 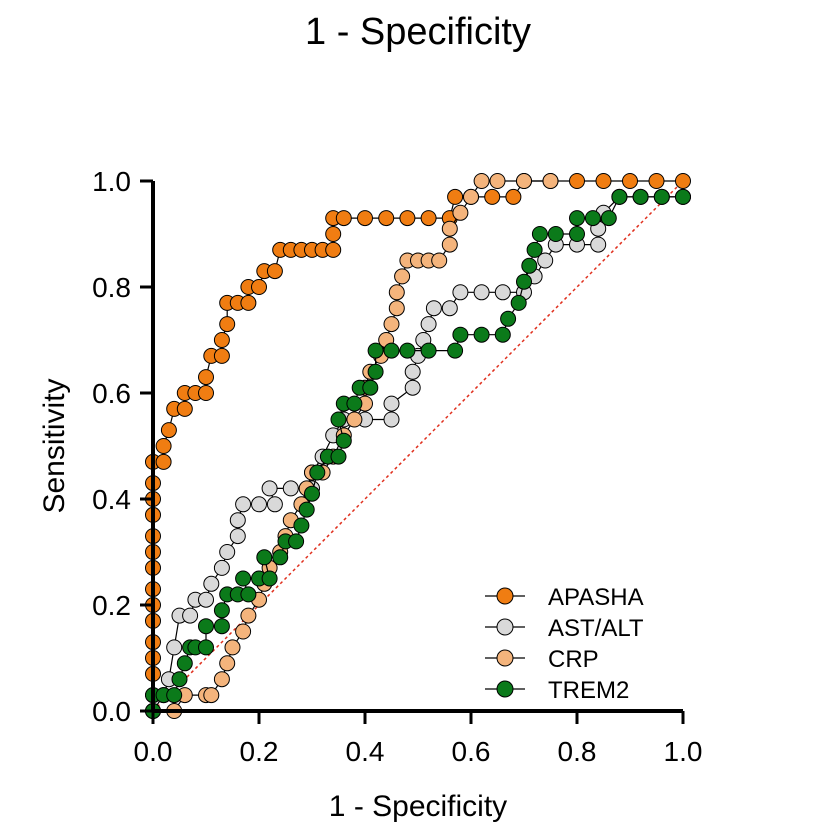 I want to click on chart-title: 1 - Specificity, so click(x=418, y=32).